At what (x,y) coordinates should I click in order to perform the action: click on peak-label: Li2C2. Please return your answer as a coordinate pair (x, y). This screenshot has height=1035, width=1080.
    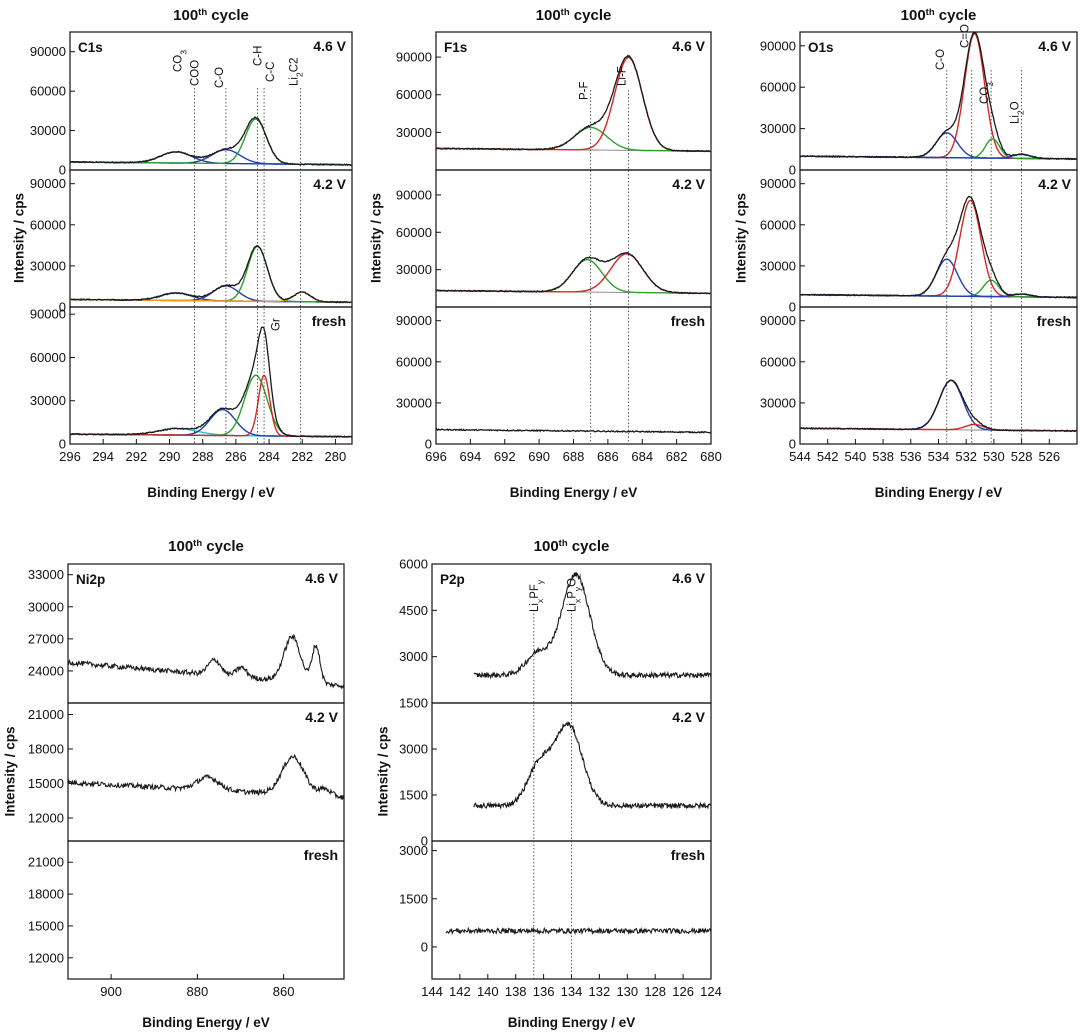
    Looking at the image, I should click on (297, 72).